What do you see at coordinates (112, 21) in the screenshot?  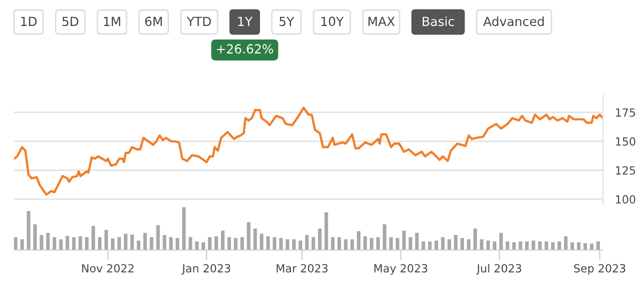 I see `category-label: 1M` at bounding box center [112, 21].